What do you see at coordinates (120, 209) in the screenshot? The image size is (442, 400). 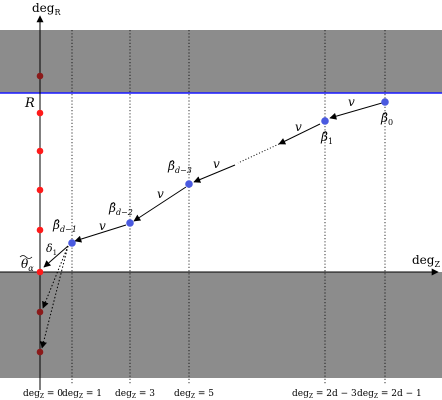 I see `beta-label-d-2: β̂d−2` at bounding box center [120, 209].